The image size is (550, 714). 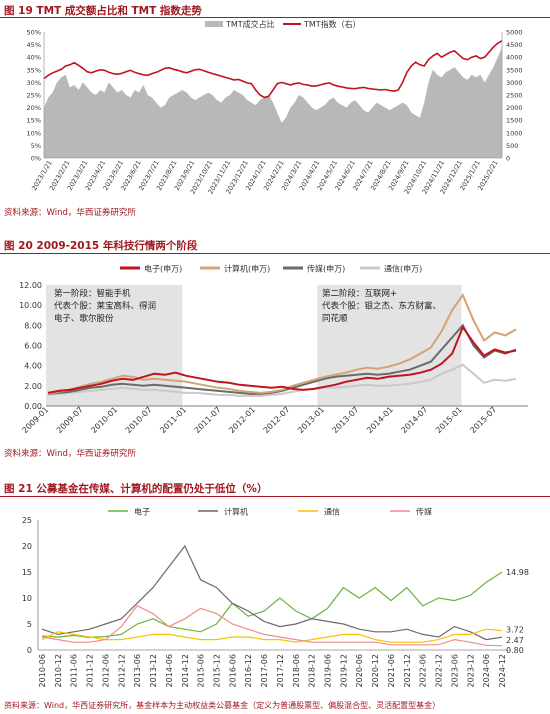 I want to click on x-tick-label: 2018-12, so click(x=312, y=670).